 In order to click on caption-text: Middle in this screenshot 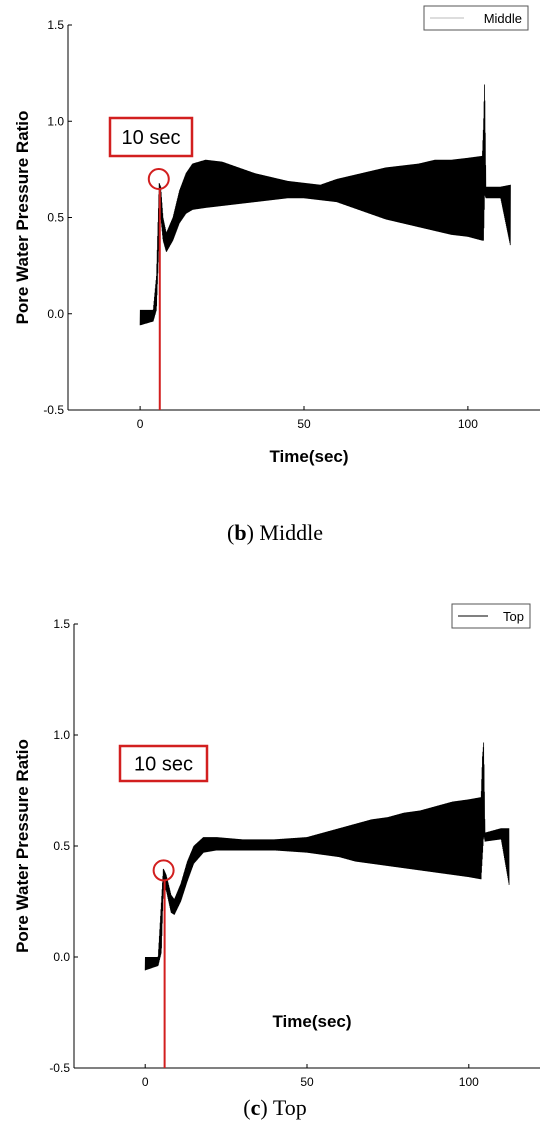, I will do `click(291, 532)`.